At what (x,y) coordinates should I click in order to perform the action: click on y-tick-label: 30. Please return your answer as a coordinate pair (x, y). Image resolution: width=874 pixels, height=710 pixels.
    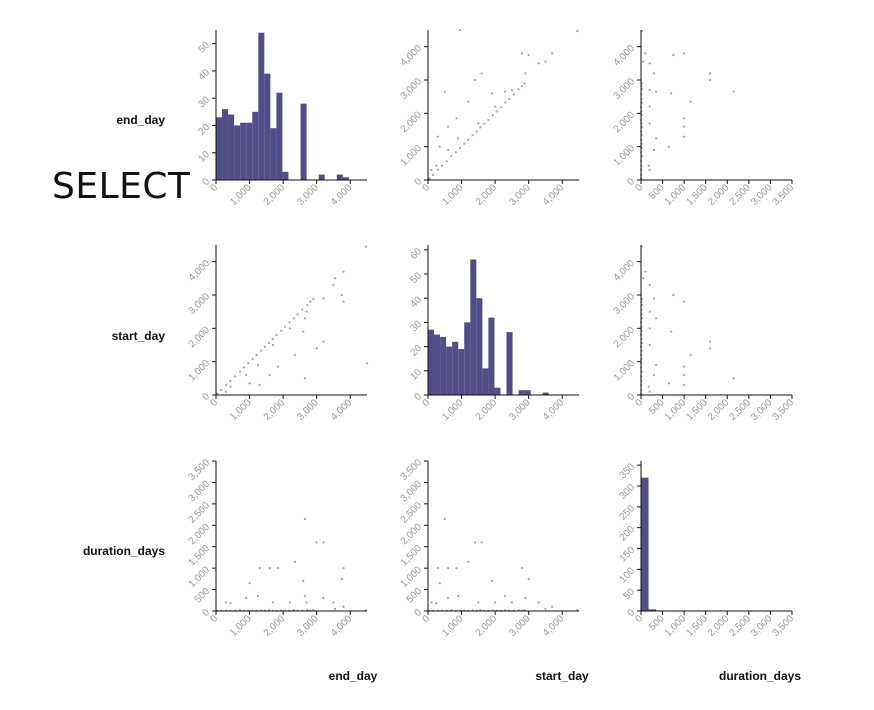
    Looking at the image, I should click on (416, 326).